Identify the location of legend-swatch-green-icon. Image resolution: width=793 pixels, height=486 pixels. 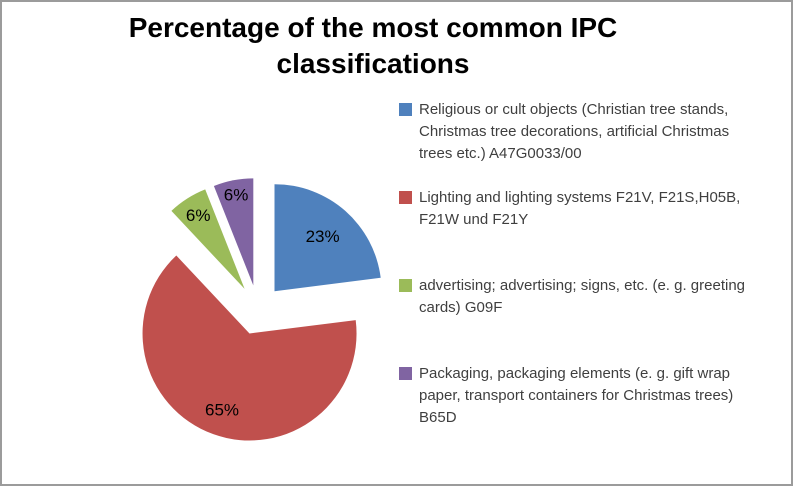
(405, 285).